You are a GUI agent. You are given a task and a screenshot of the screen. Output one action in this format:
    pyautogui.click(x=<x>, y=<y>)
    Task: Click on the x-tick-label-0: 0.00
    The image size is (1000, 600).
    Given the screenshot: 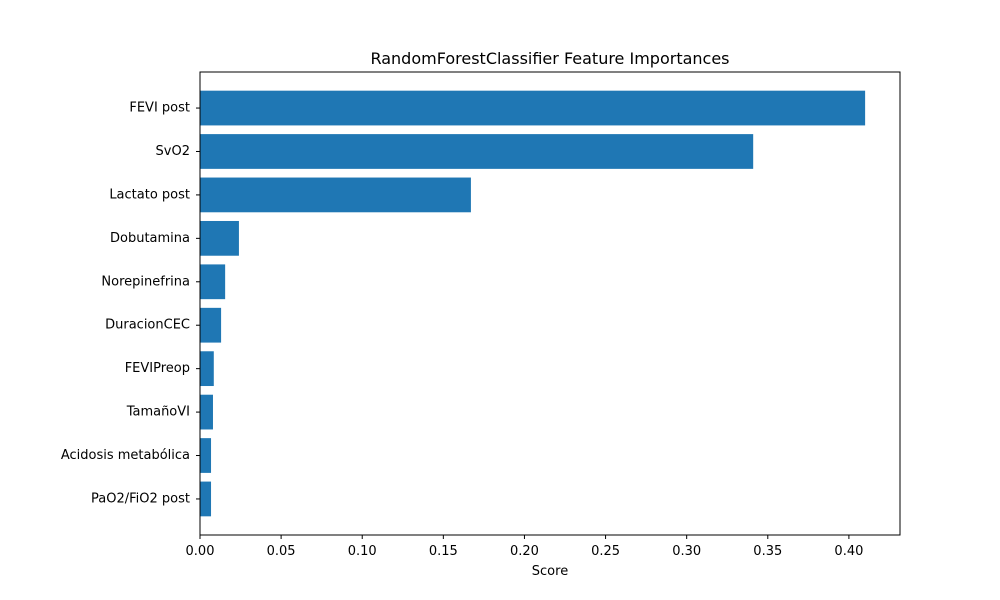 What is the action you would take?
    pyautogui.click(x=200, y=551)
    